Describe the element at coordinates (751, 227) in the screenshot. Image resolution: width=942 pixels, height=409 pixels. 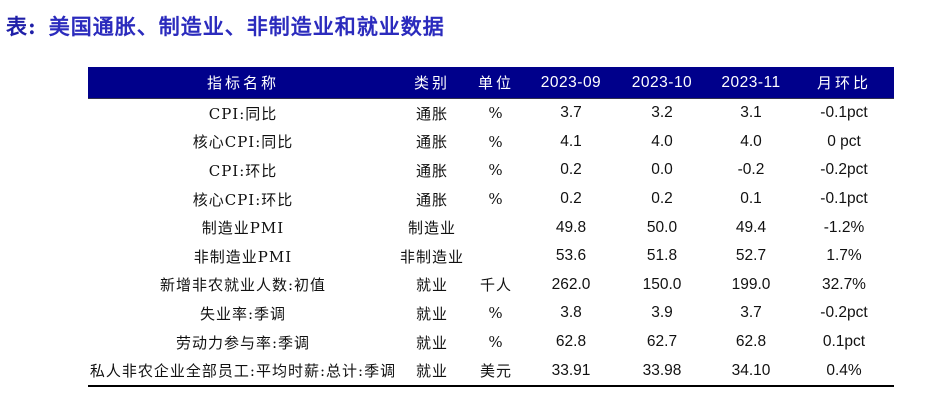
I see `cell-2023-11: 49.4` at that location.